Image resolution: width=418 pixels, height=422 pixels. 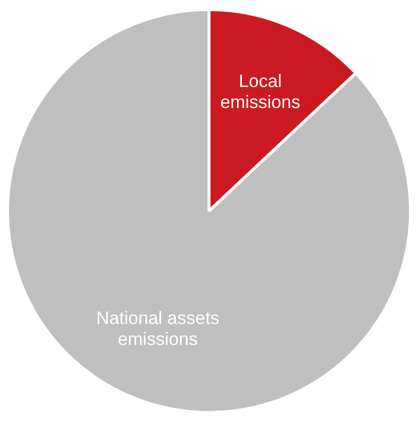 What do you see at coordinates (260, 91) in the screenshot?
I see `slice-label: Local emissions` at bounding box center [260, 91].